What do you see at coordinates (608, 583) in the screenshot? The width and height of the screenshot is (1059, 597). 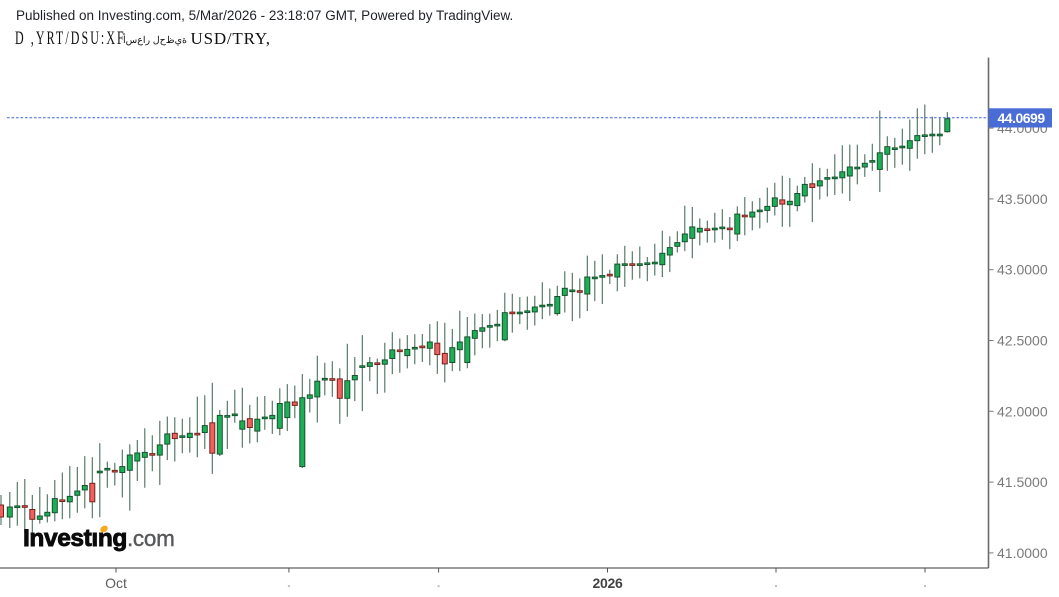 I see `svg-text: 2026` at bounding box center [608, 583].